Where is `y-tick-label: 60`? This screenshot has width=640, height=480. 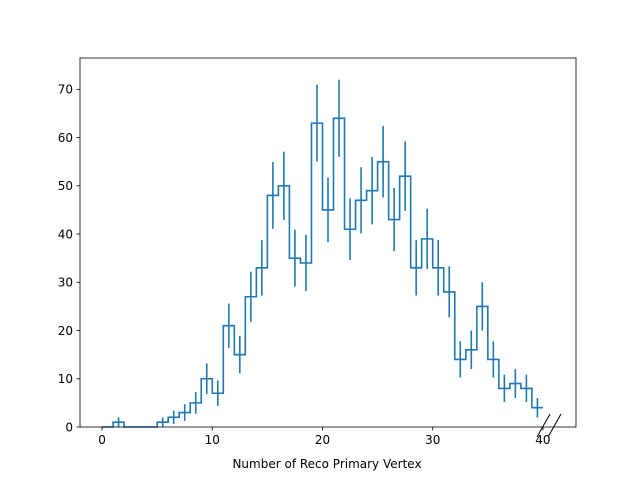 y-tick-label: 60 is located at coordinates (65, 138).